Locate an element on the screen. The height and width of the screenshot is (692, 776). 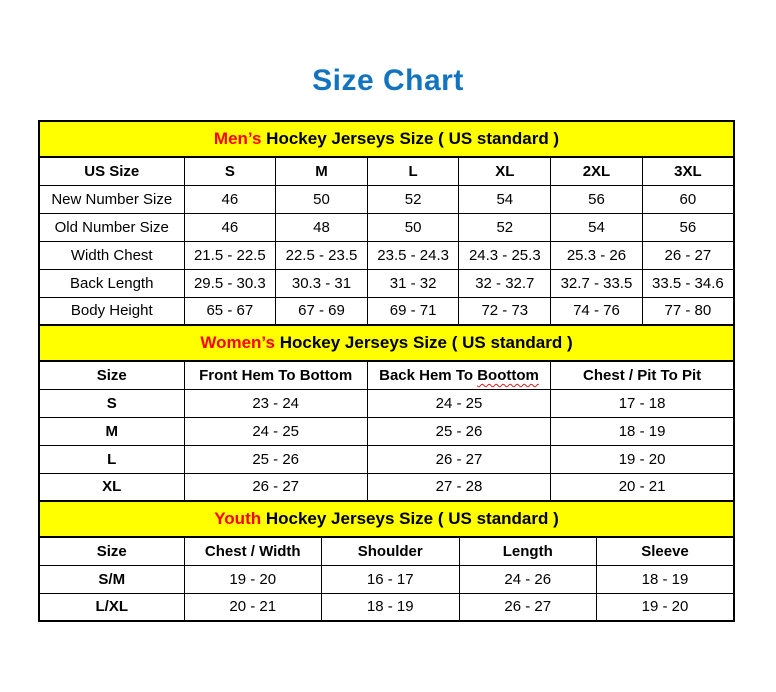
row-label: XL is located at coordinates (111, 487).